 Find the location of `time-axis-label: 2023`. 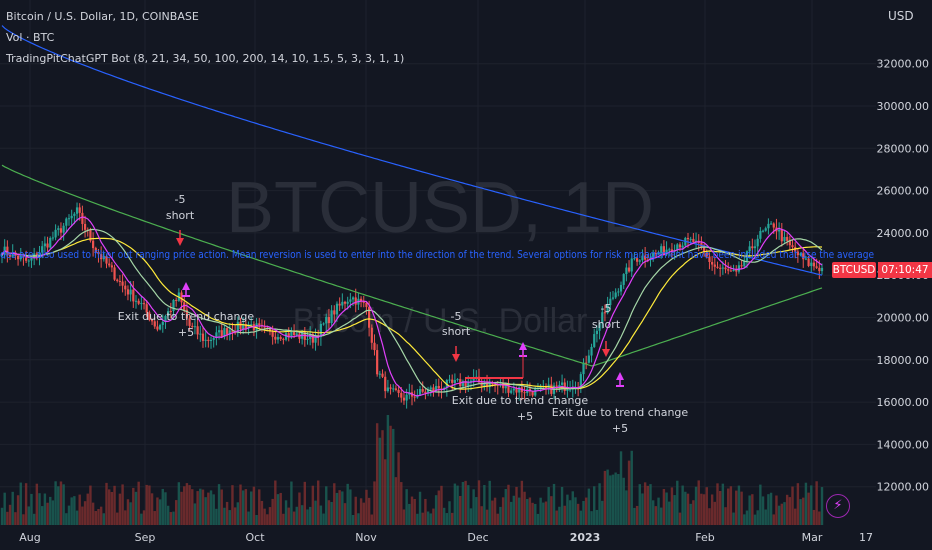

time-axis-label: 2023 is located at coordinates (585, 537).